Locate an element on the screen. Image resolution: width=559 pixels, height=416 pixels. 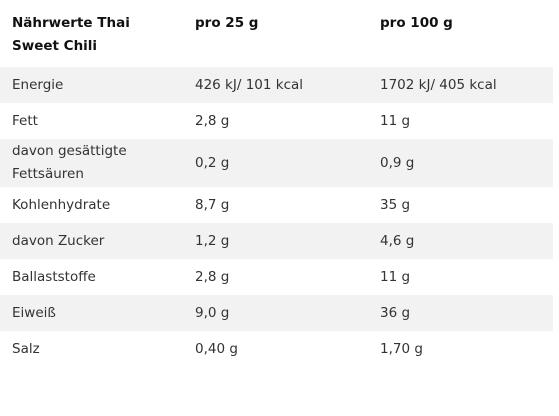
table-row: Salz 0,40 g 1,70 g is located at coordinates (276, 349).